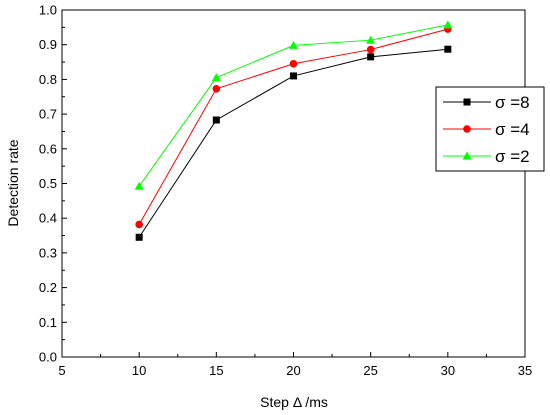  What do you see at coordinates (486, 102) in the screenshot?
I see `legend-item: σ =8` at bounding box center [486, 102].